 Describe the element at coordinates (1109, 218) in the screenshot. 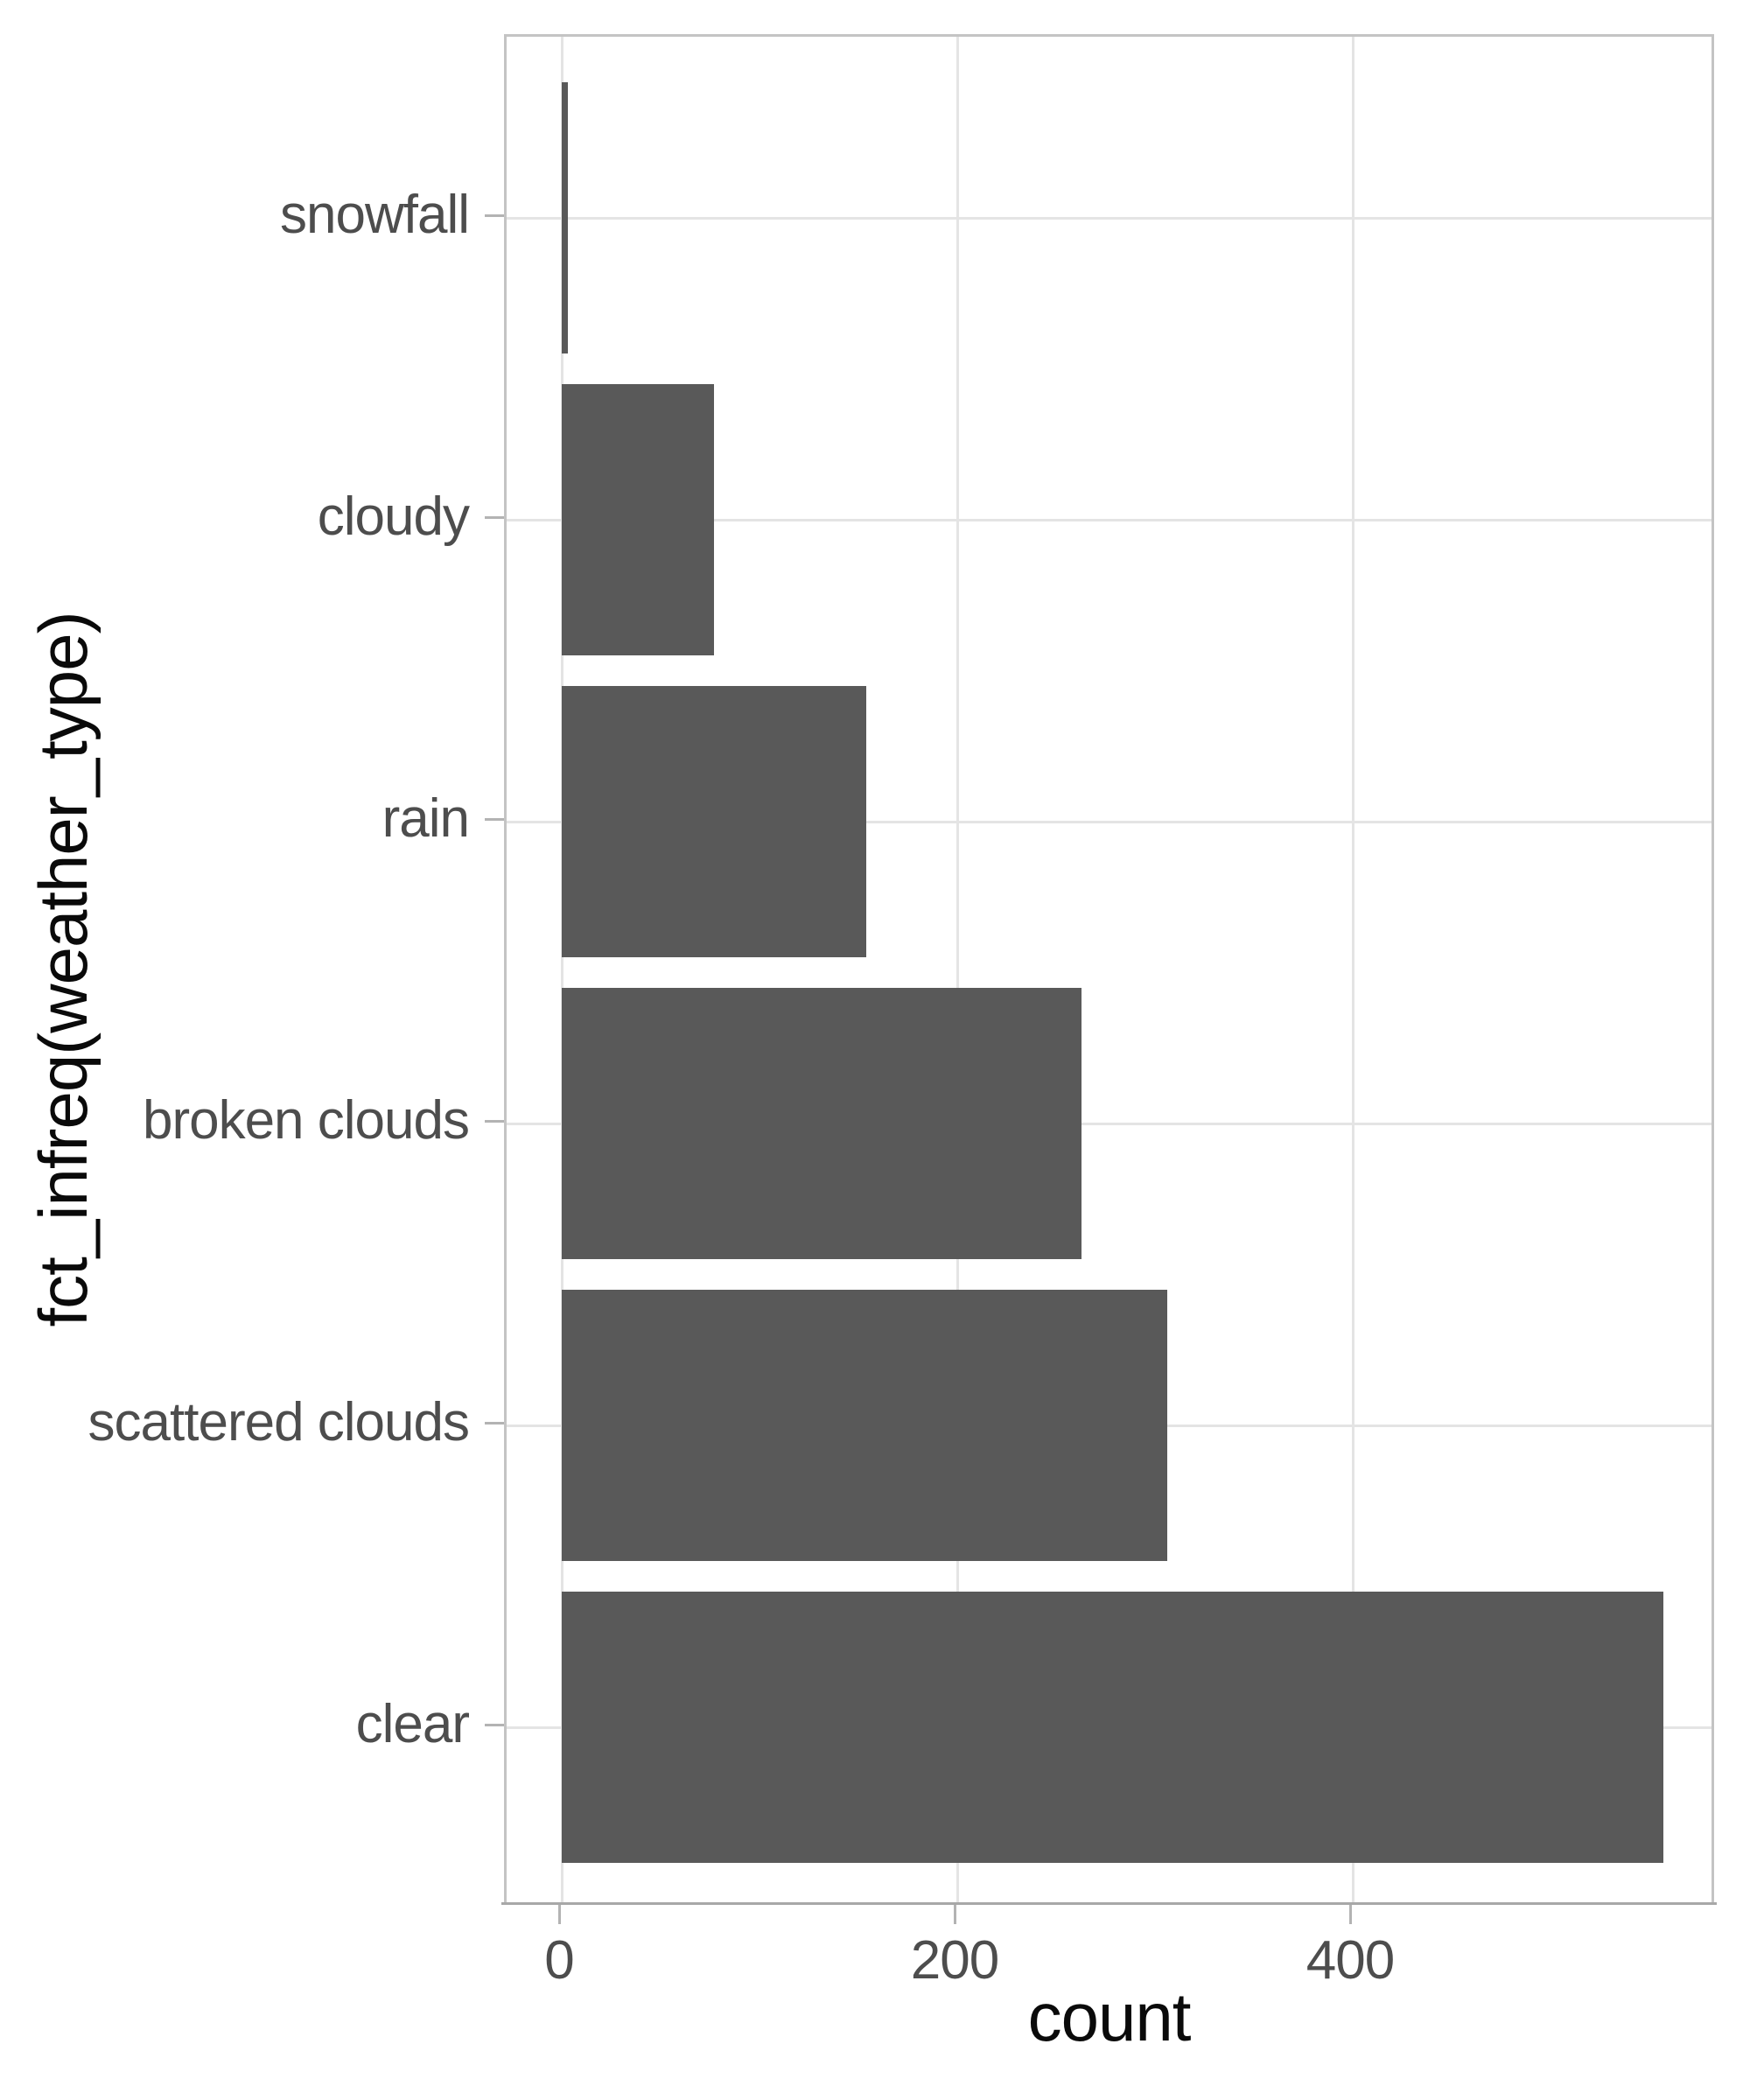

I see `gridline-y-snowfall` at that location.